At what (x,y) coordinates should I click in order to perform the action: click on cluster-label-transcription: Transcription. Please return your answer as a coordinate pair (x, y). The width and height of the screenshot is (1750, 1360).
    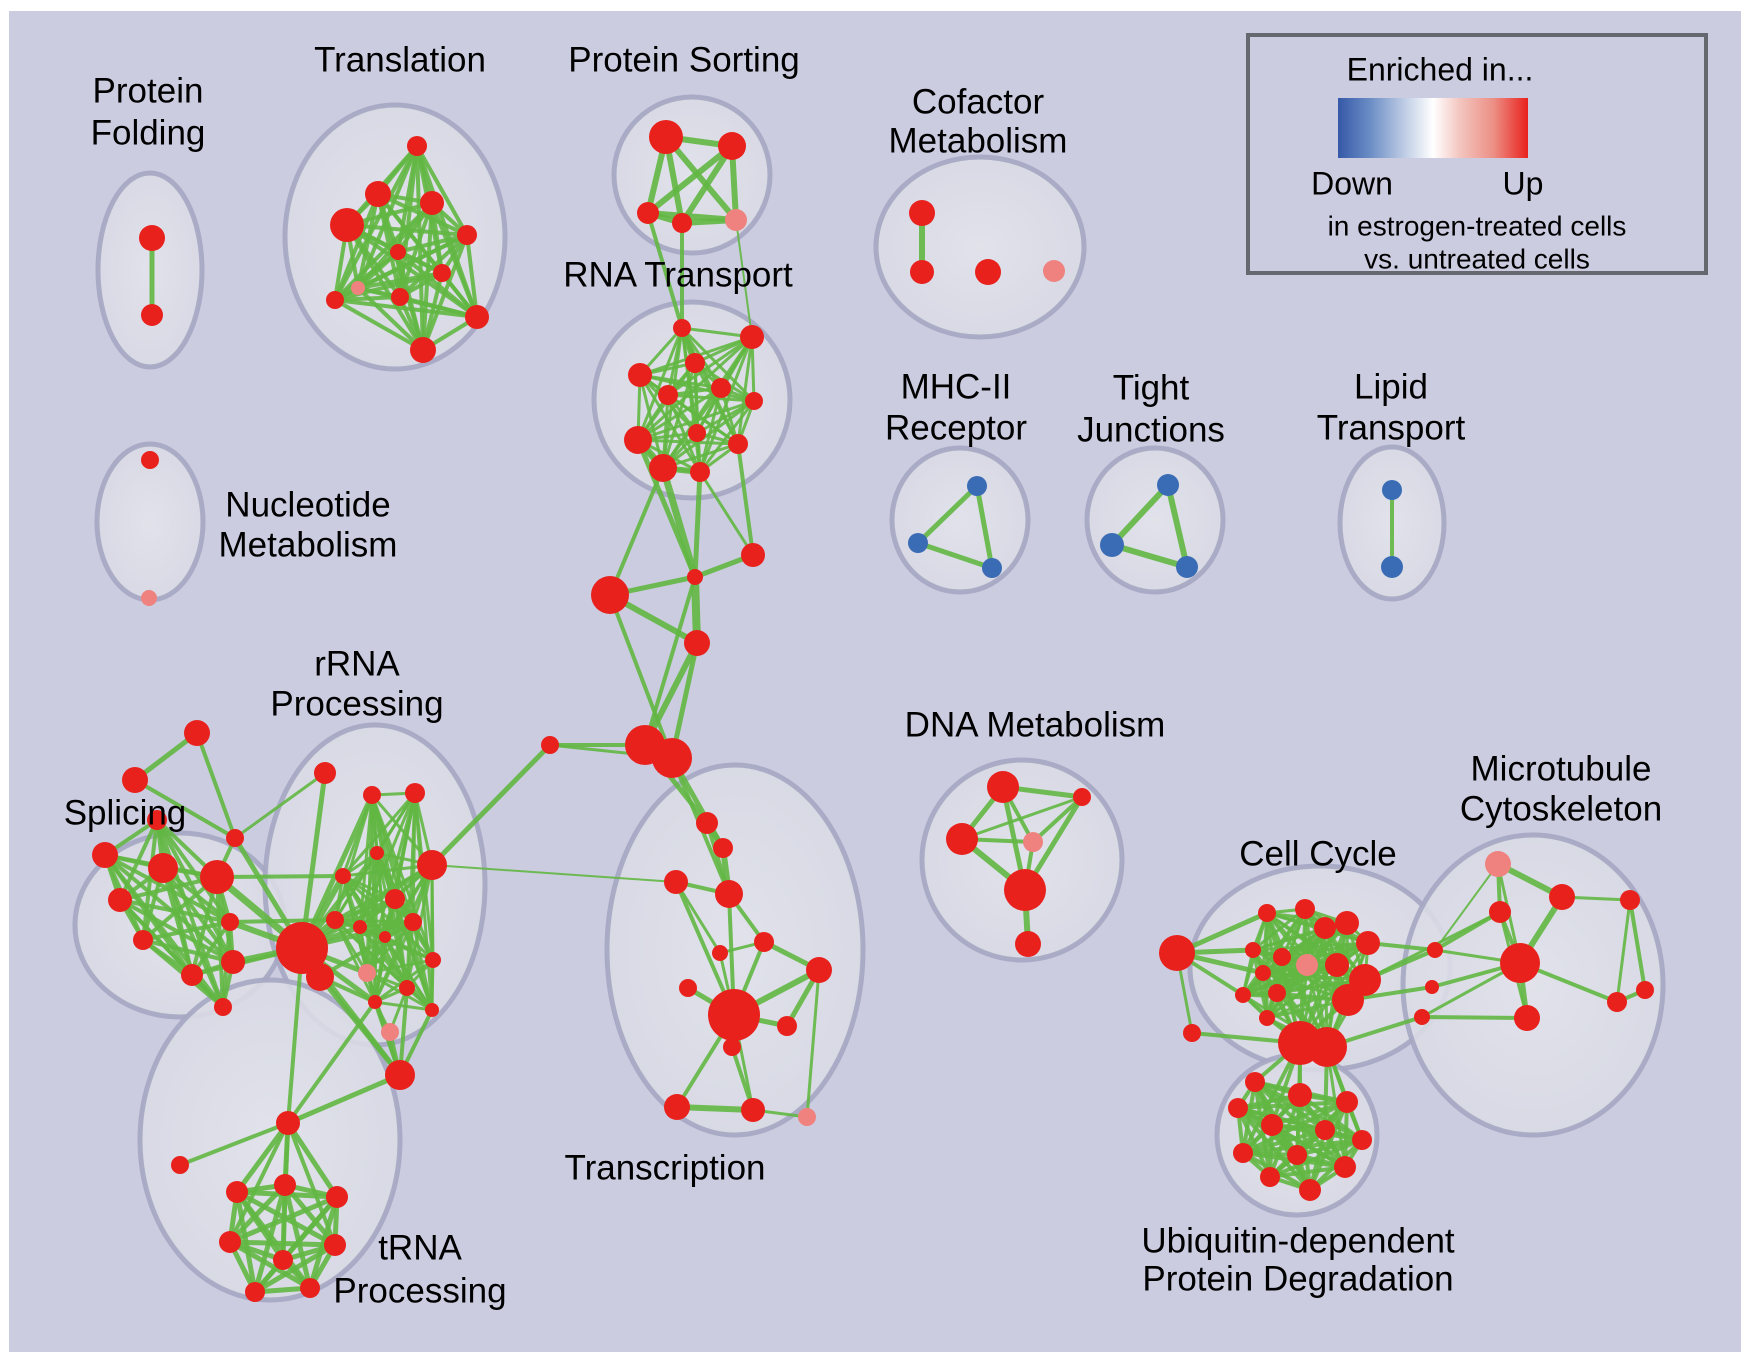
    Looking at the image, I should click on (665, 1167).